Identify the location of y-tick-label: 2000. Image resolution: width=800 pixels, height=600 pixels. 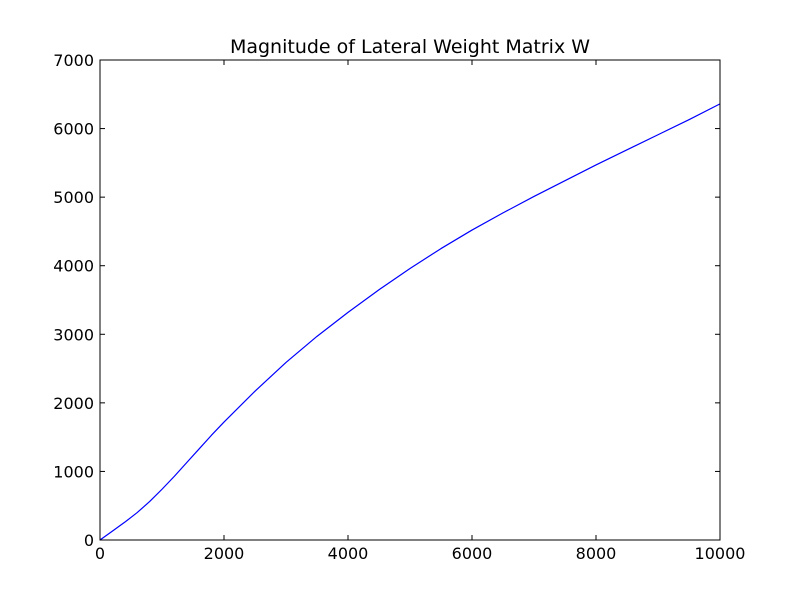
(73, 403).